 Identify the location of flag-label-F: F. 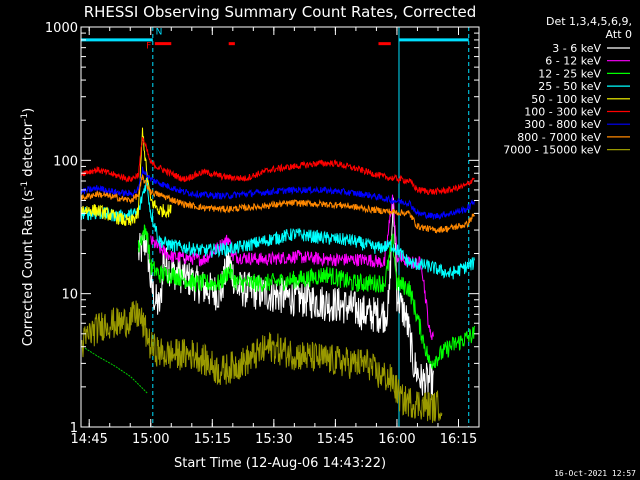
(148, 46).